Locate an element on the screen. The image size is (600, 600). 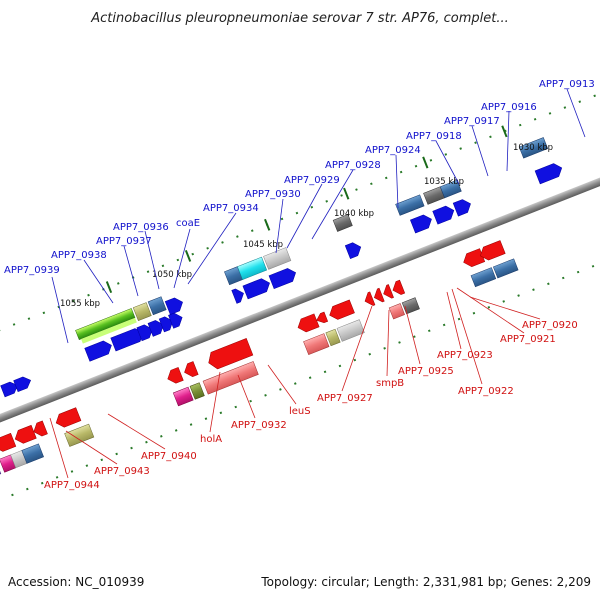
gene-label: APP7_0932 is located at coordinates (259, 425).